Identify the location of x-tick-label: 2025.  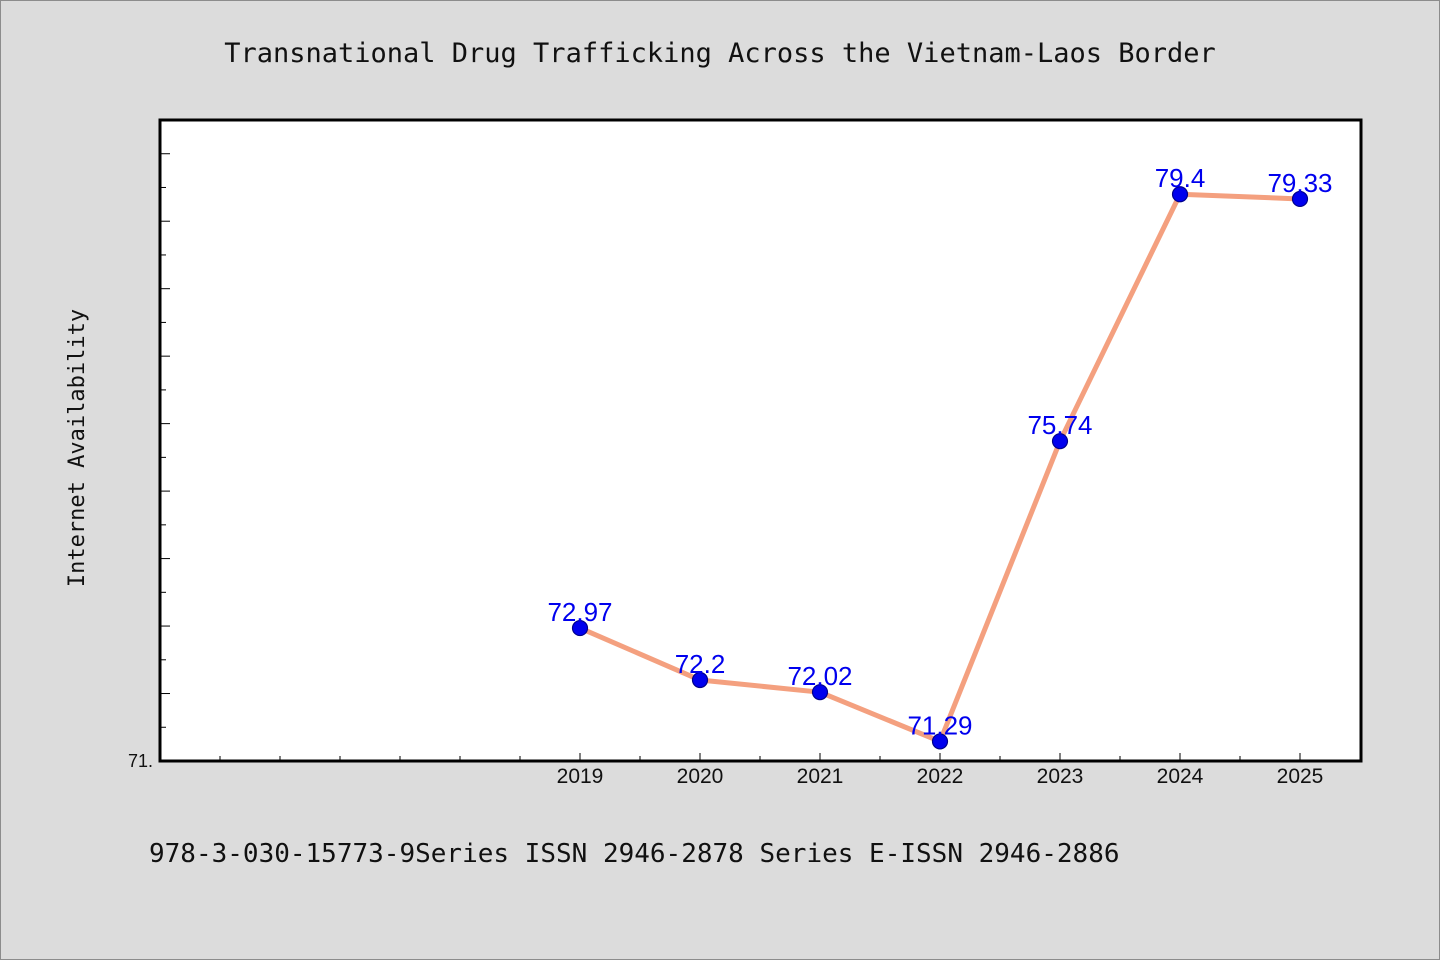
(1300, 776).